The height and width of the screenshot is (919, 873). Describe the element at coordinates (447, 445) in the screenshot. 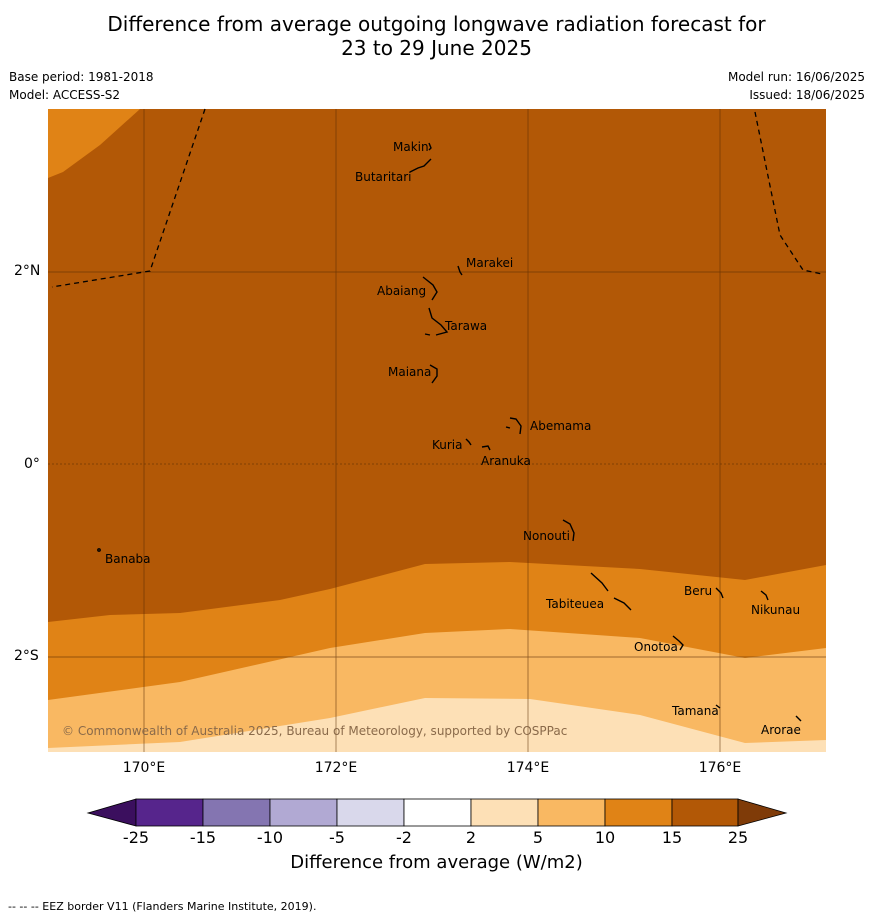

I see `place-label: Kuria` at that location.